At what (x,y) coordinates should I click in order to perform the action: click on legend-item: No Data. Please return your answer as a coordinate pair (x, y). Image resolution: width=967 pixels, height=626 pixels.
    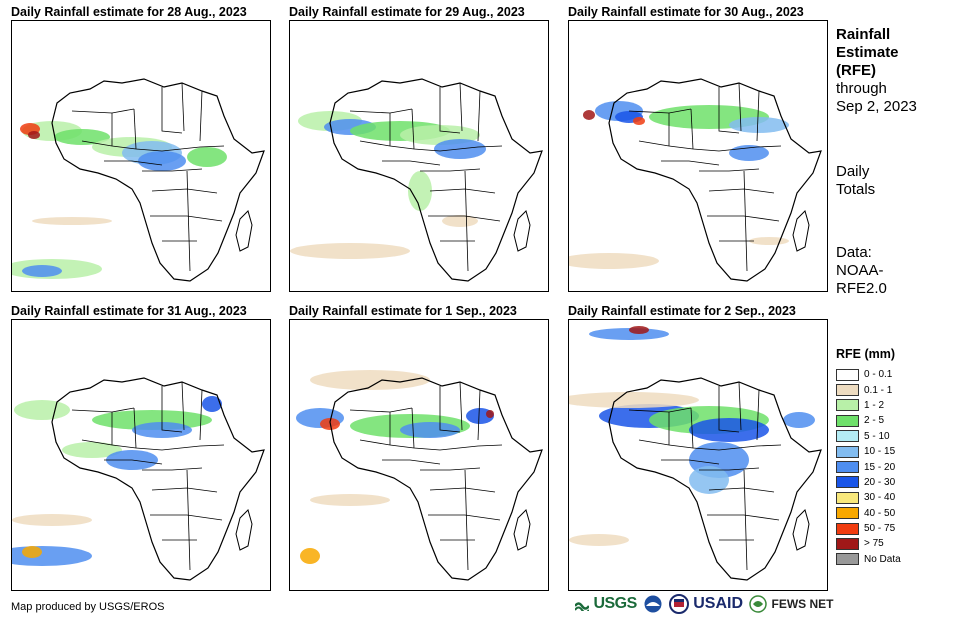
    Looking at the image, I should click on (868, 559).